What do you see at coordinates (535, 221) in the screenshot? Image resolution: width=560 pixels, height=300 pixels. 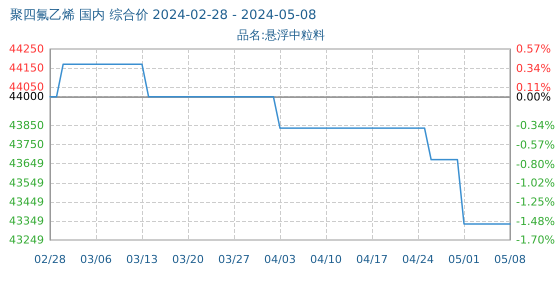 I see `y2-tick-label: -1.48%` at bounding box center [535, 221].